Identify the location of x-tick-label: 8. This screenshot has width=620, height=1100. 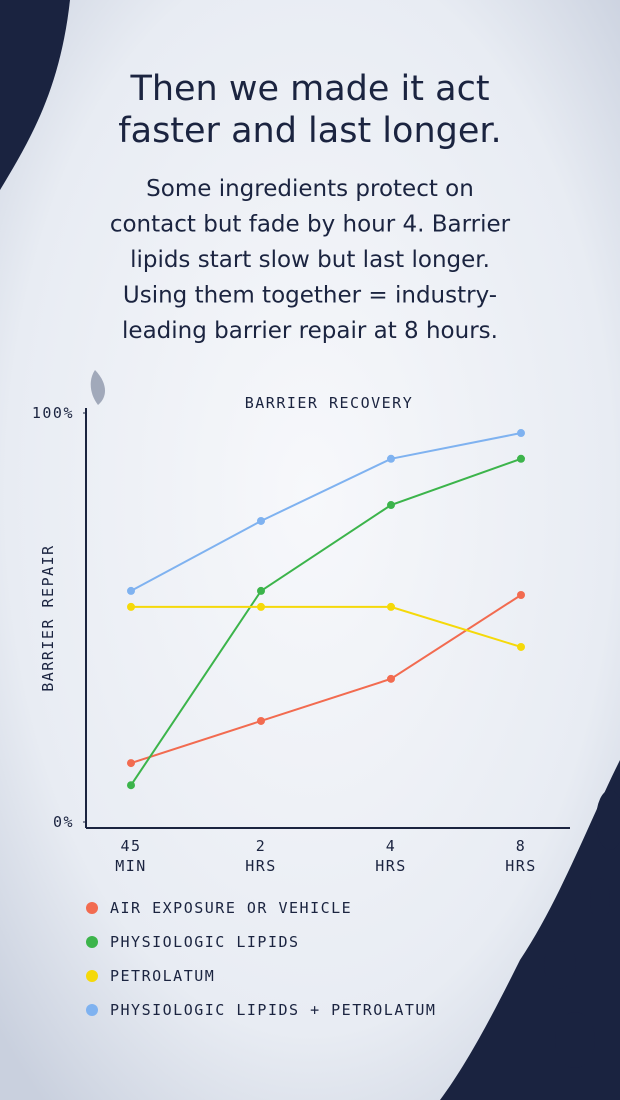
(521, 846).